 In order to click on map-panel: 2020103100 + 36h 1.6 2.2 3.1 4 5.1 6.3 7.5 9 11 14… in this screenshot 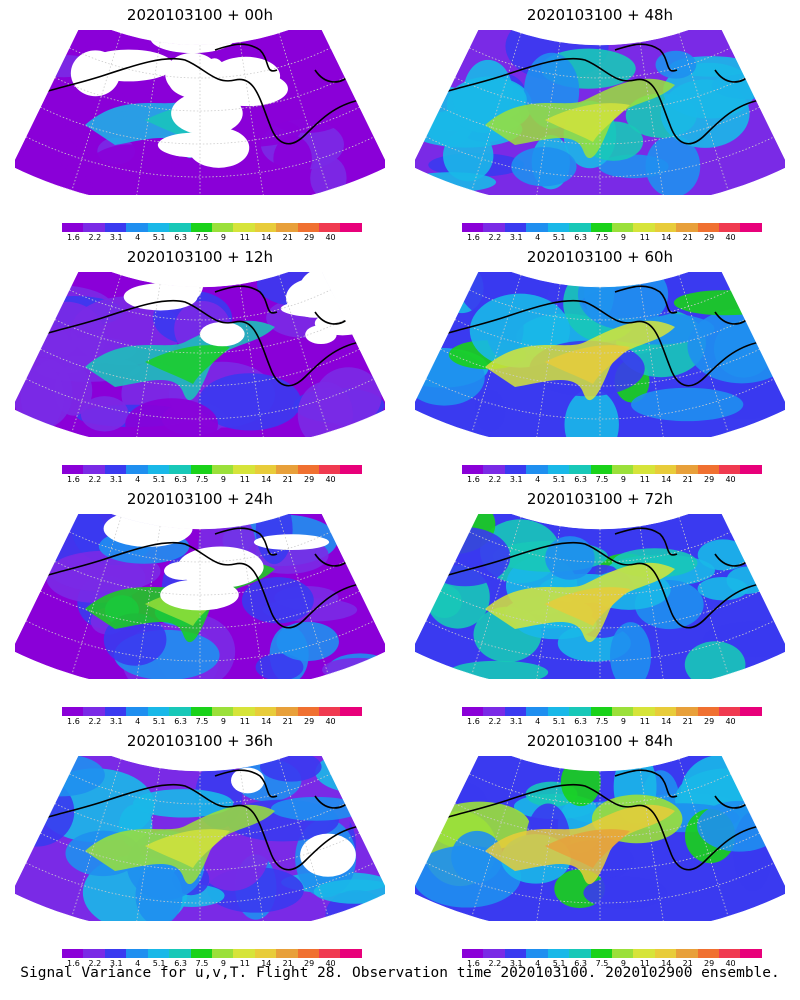, I will do `click(200, 848)`.